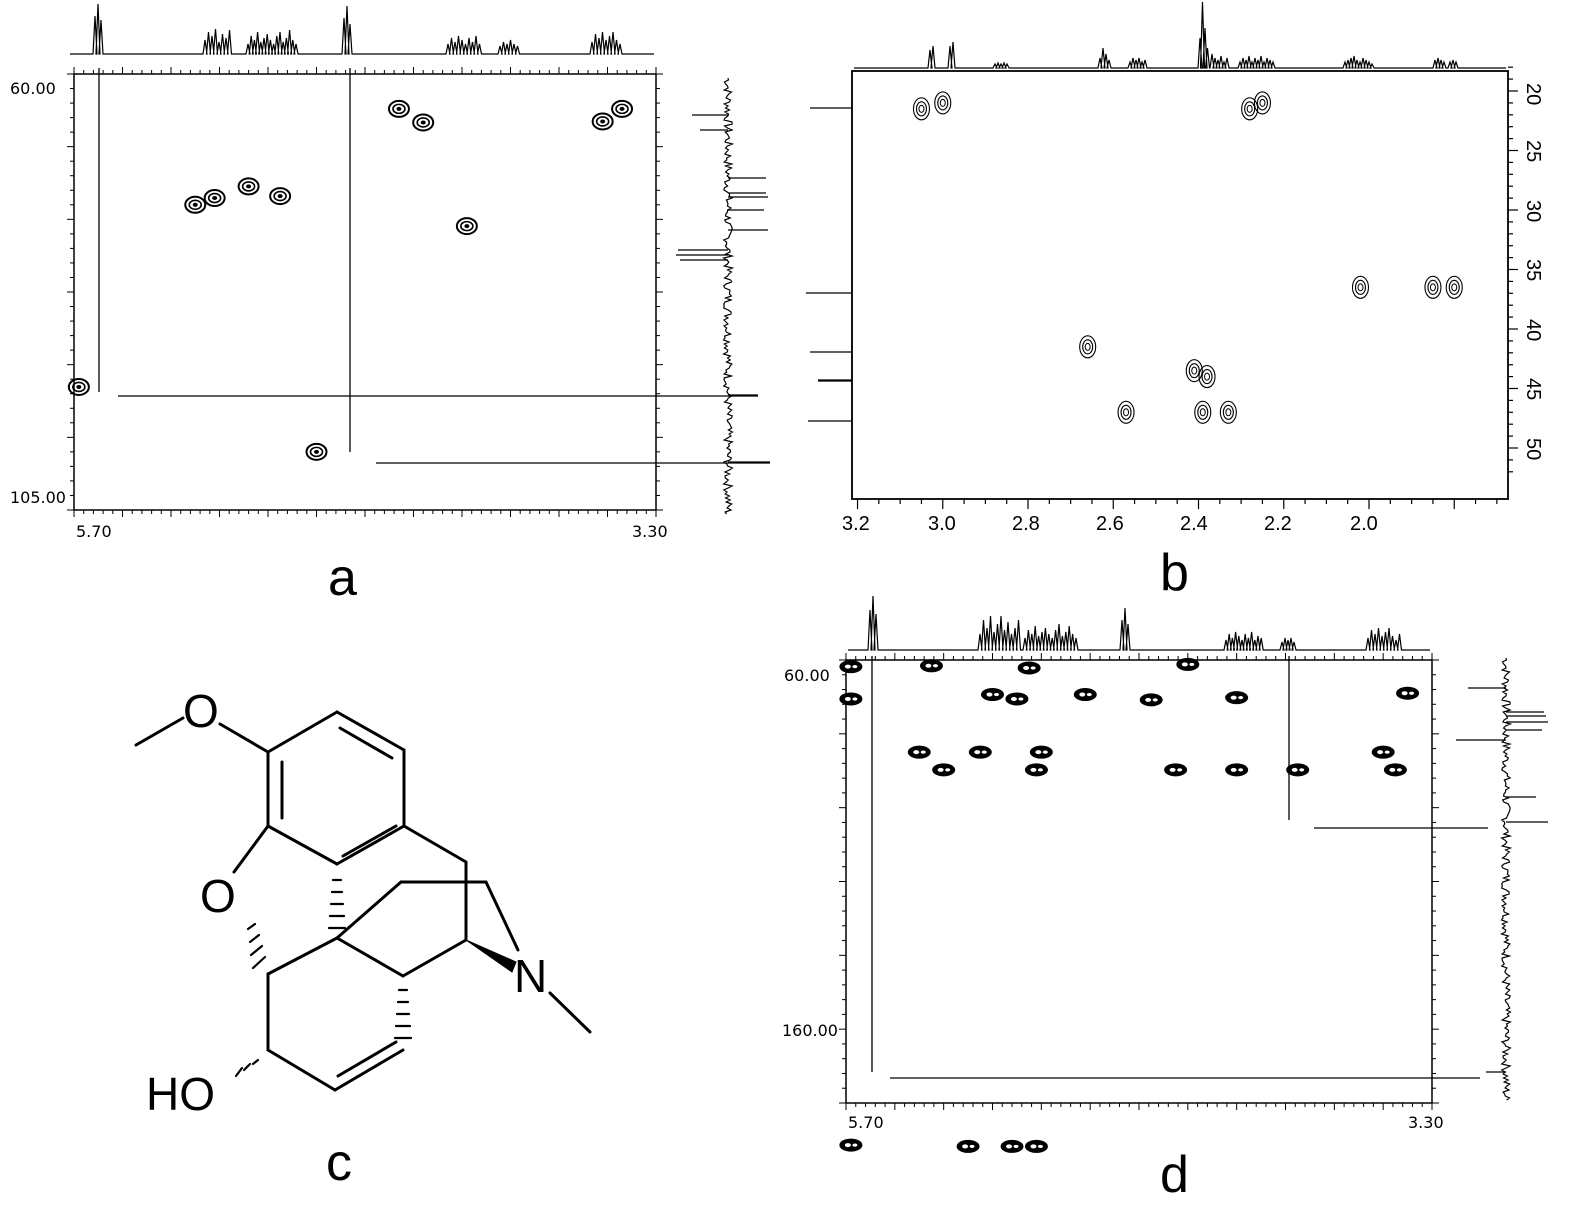  What do you see at coordinates (1533, 211) in the screenshot?
I see `panel-b-y-tick-label: 30` at bounding box center [1533, 211].